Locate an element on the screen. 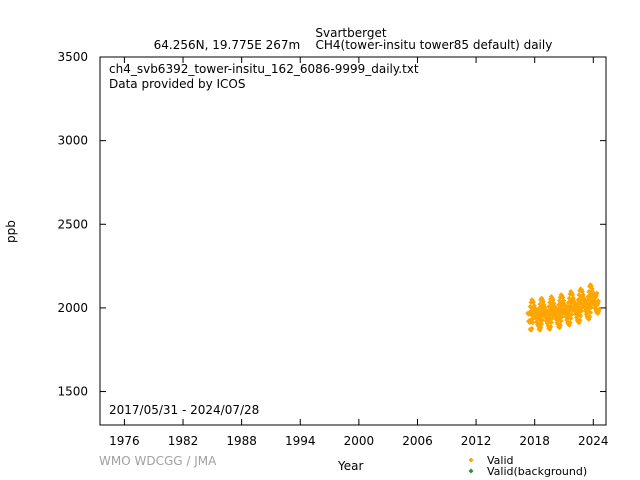 This screenshot has width=640, height=480. y-tick-label: 2500 is located at coordinates (72, 224).